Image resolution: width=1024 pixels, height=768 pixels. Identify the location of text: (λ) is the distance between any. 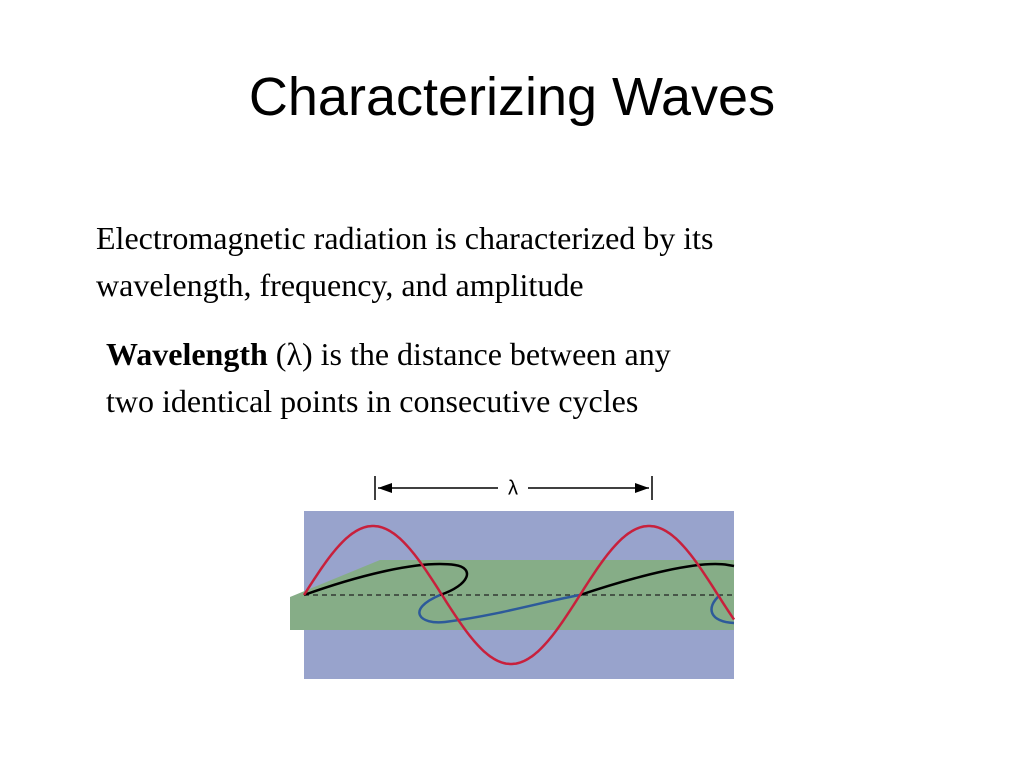
(469, 354).